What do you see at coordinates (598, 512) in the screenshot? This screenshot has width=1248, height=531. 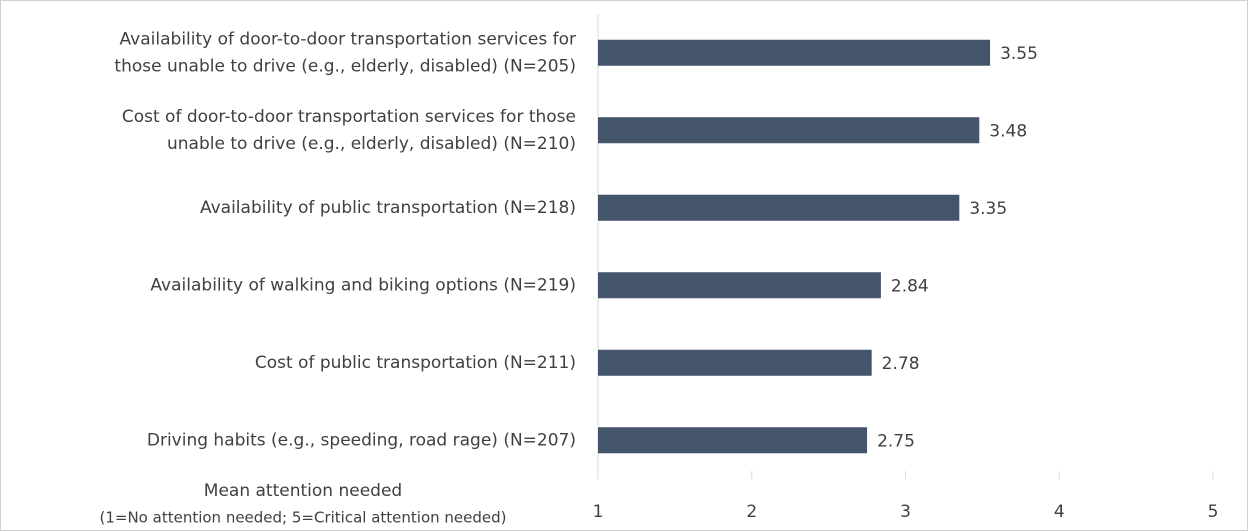 I see `x-tick-label: 1` at bounding box center [598, 512].